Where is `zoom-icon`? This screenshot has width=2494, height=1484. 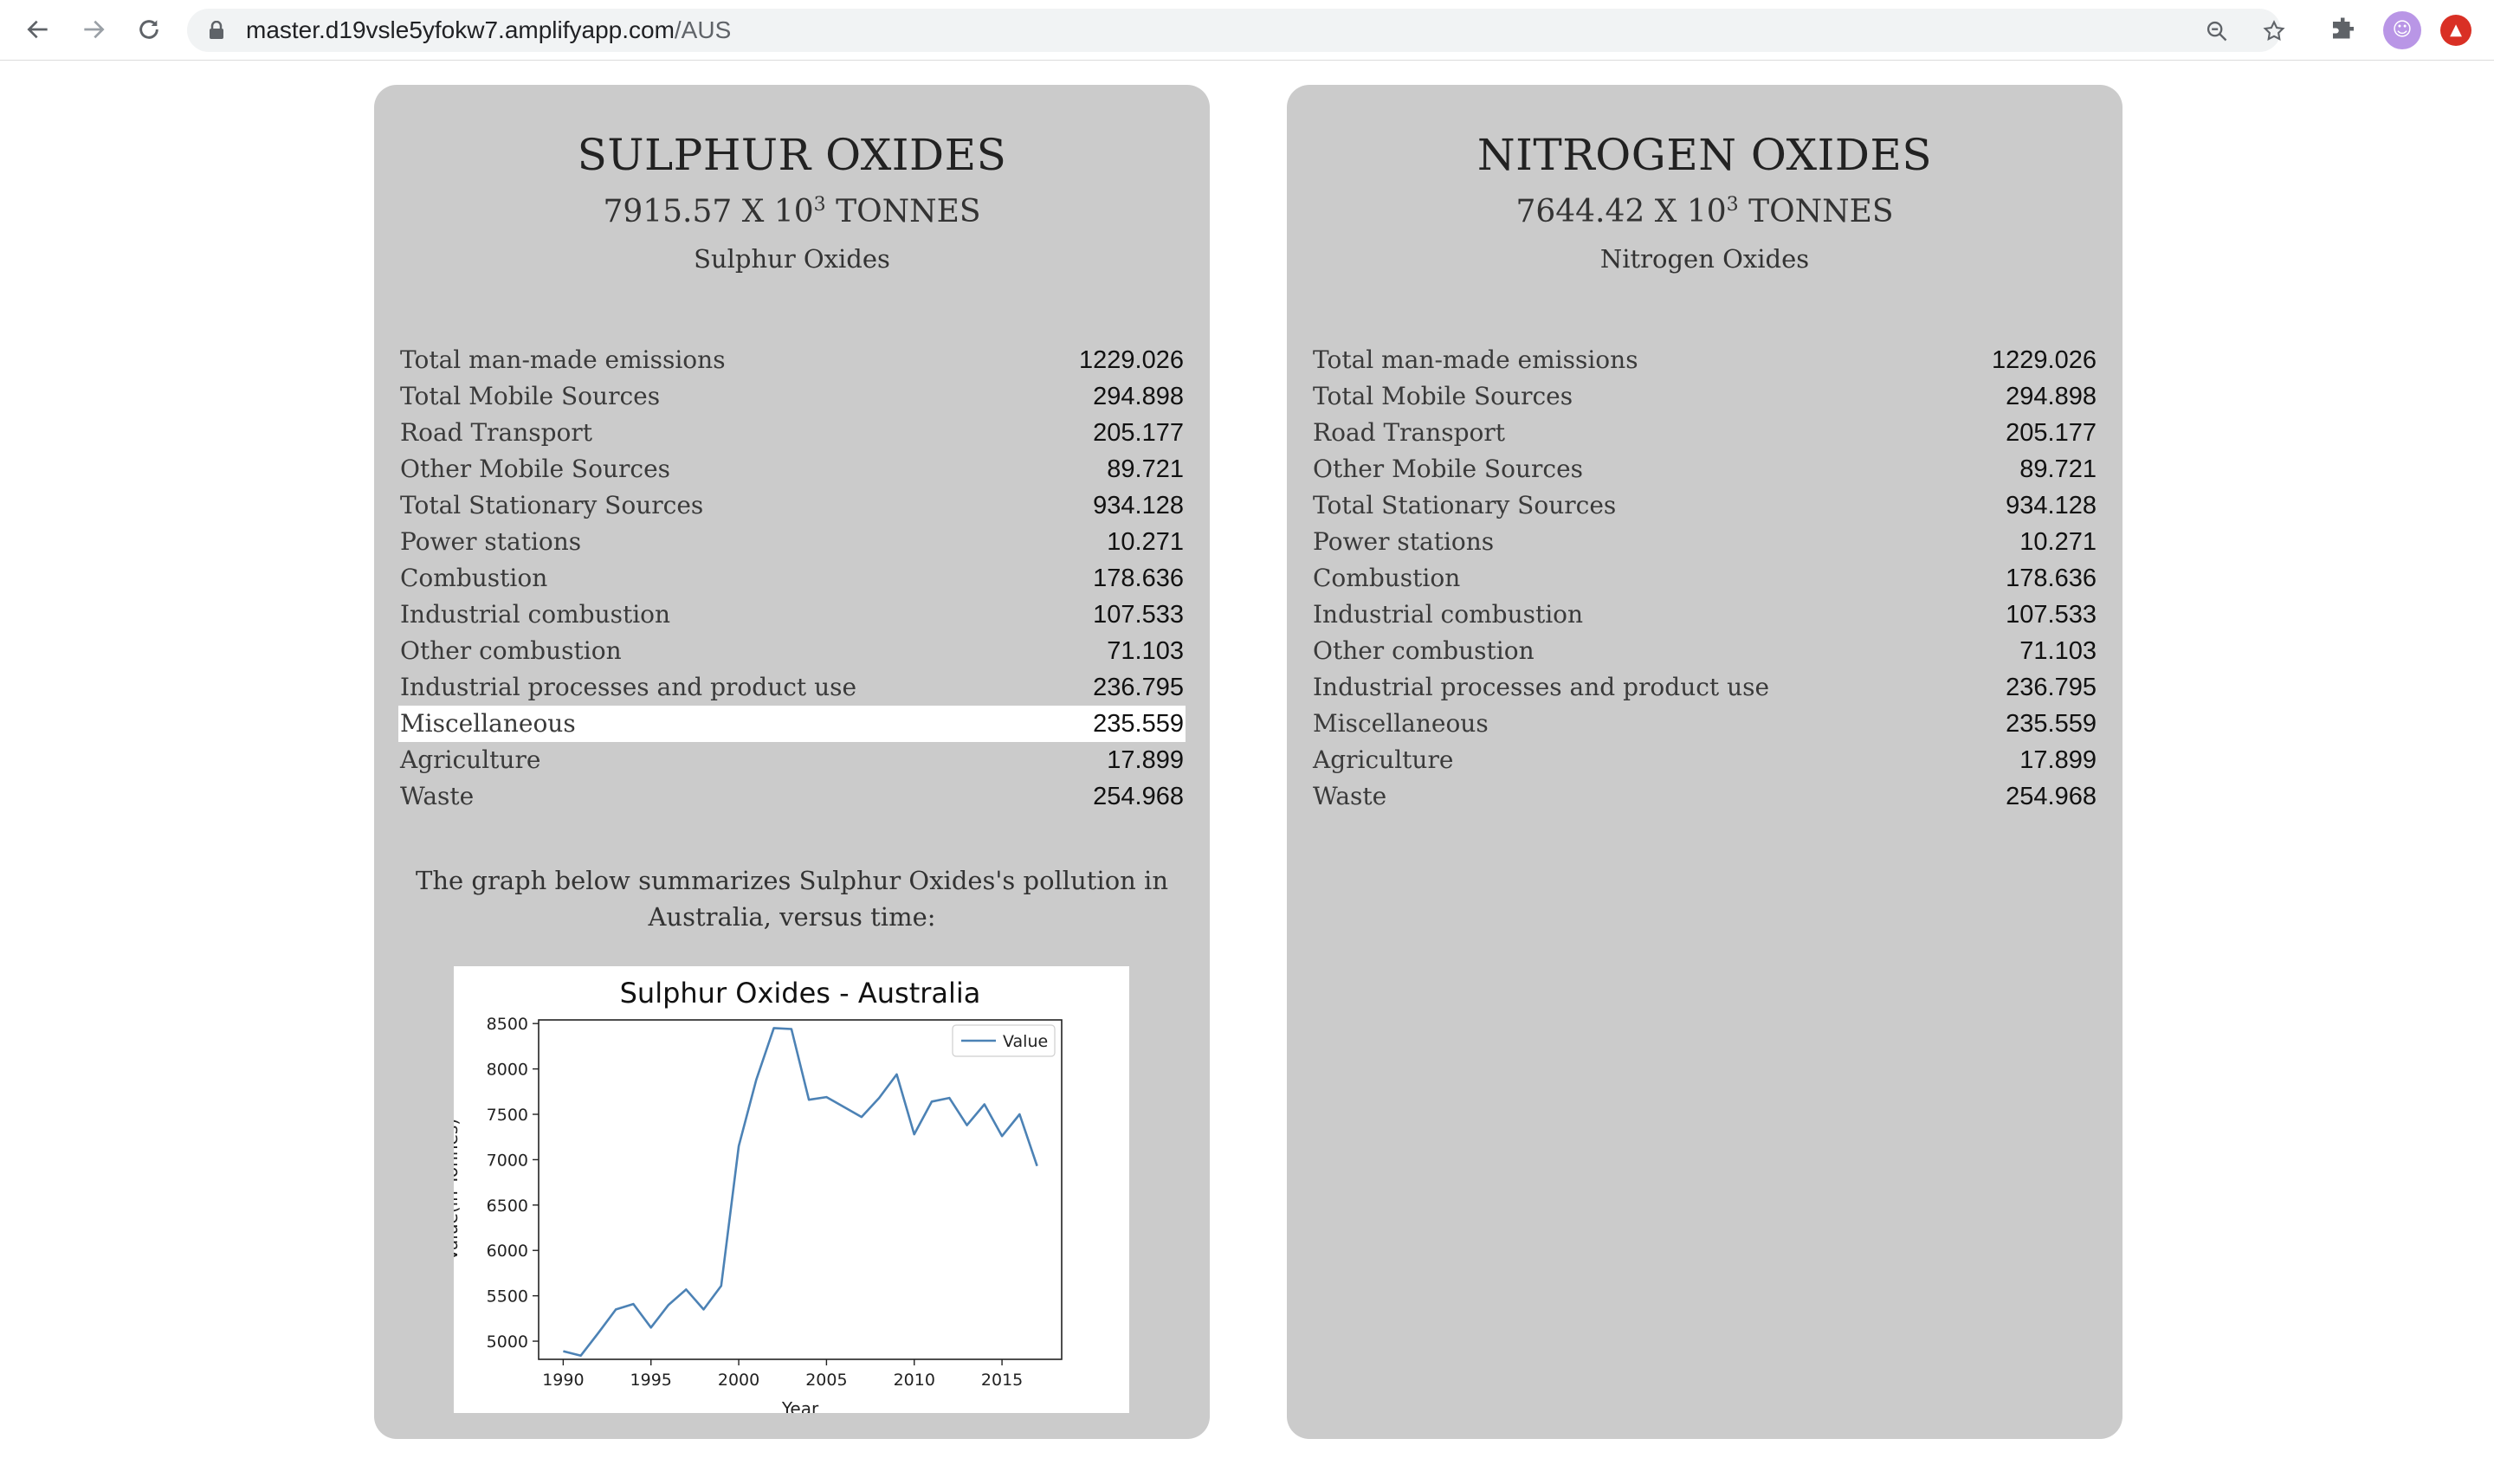
zoom-icon is located at coordinates (2217, 31).